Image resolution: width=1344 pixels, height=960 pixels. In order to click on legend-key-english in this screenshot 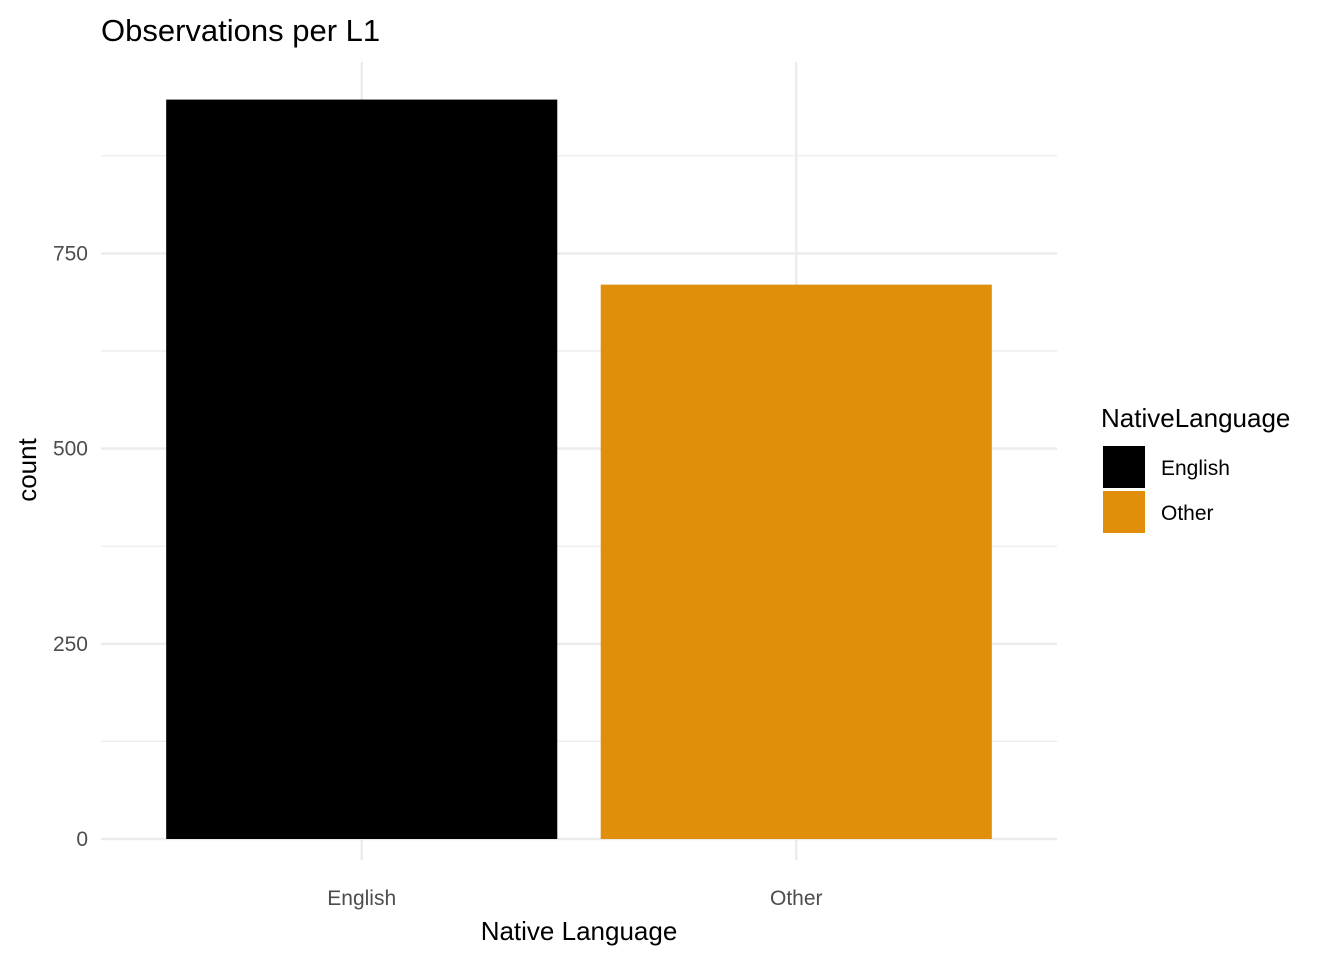, I will do `click(1124, 467)`.